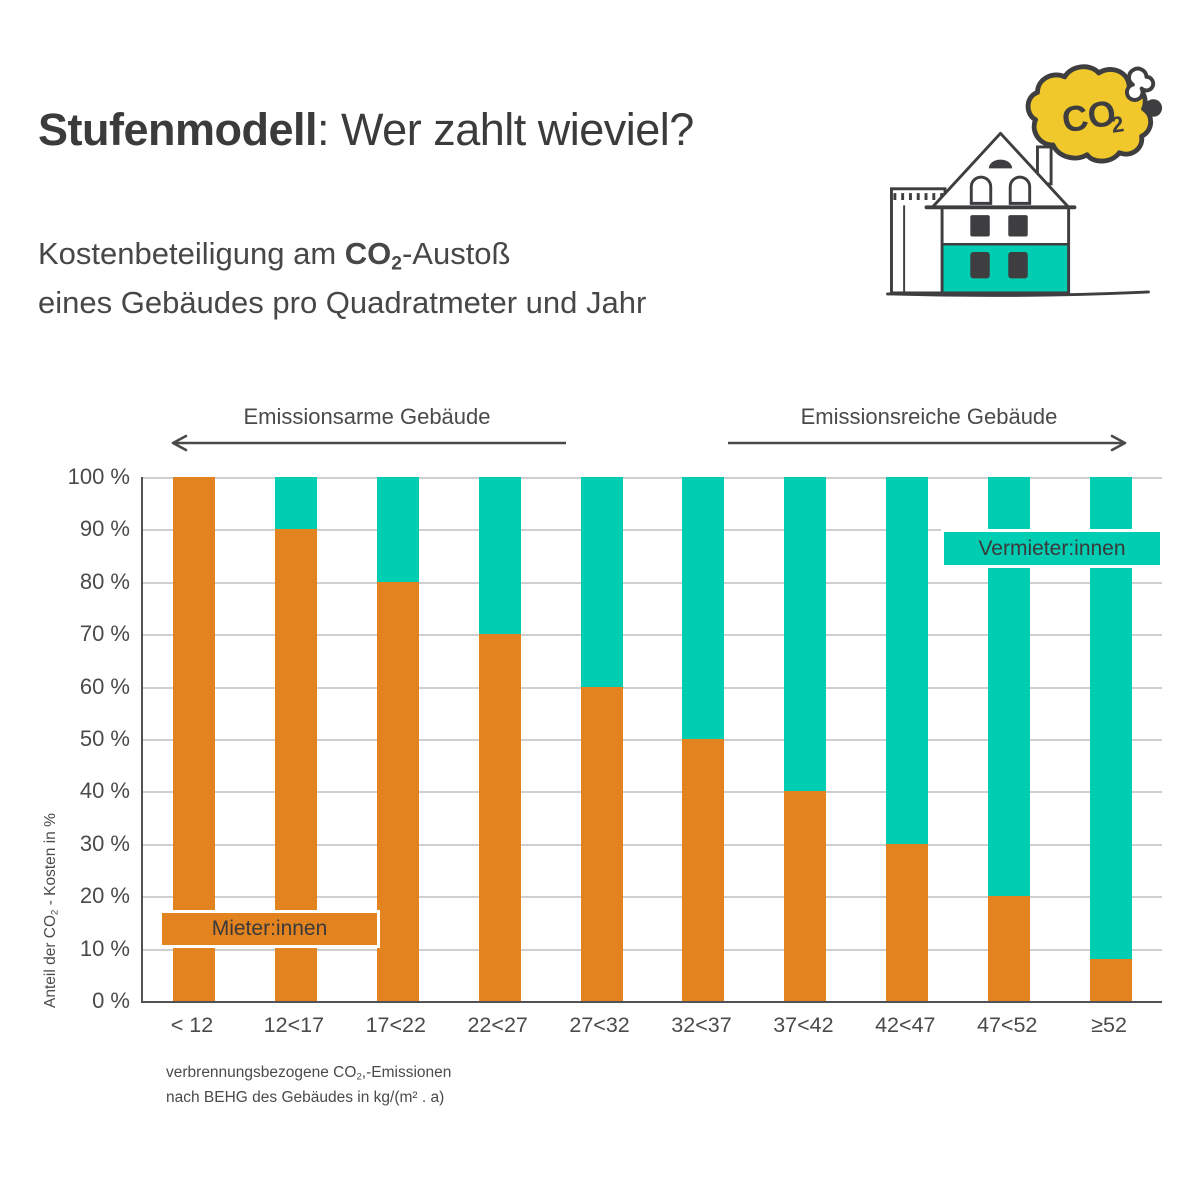 This screenshot has width=1200, height=1200. What do you see at coordinates (104, 843) in the screenshot?
I see `y-tick-label: 30 %` at bounding box center [104, 843].